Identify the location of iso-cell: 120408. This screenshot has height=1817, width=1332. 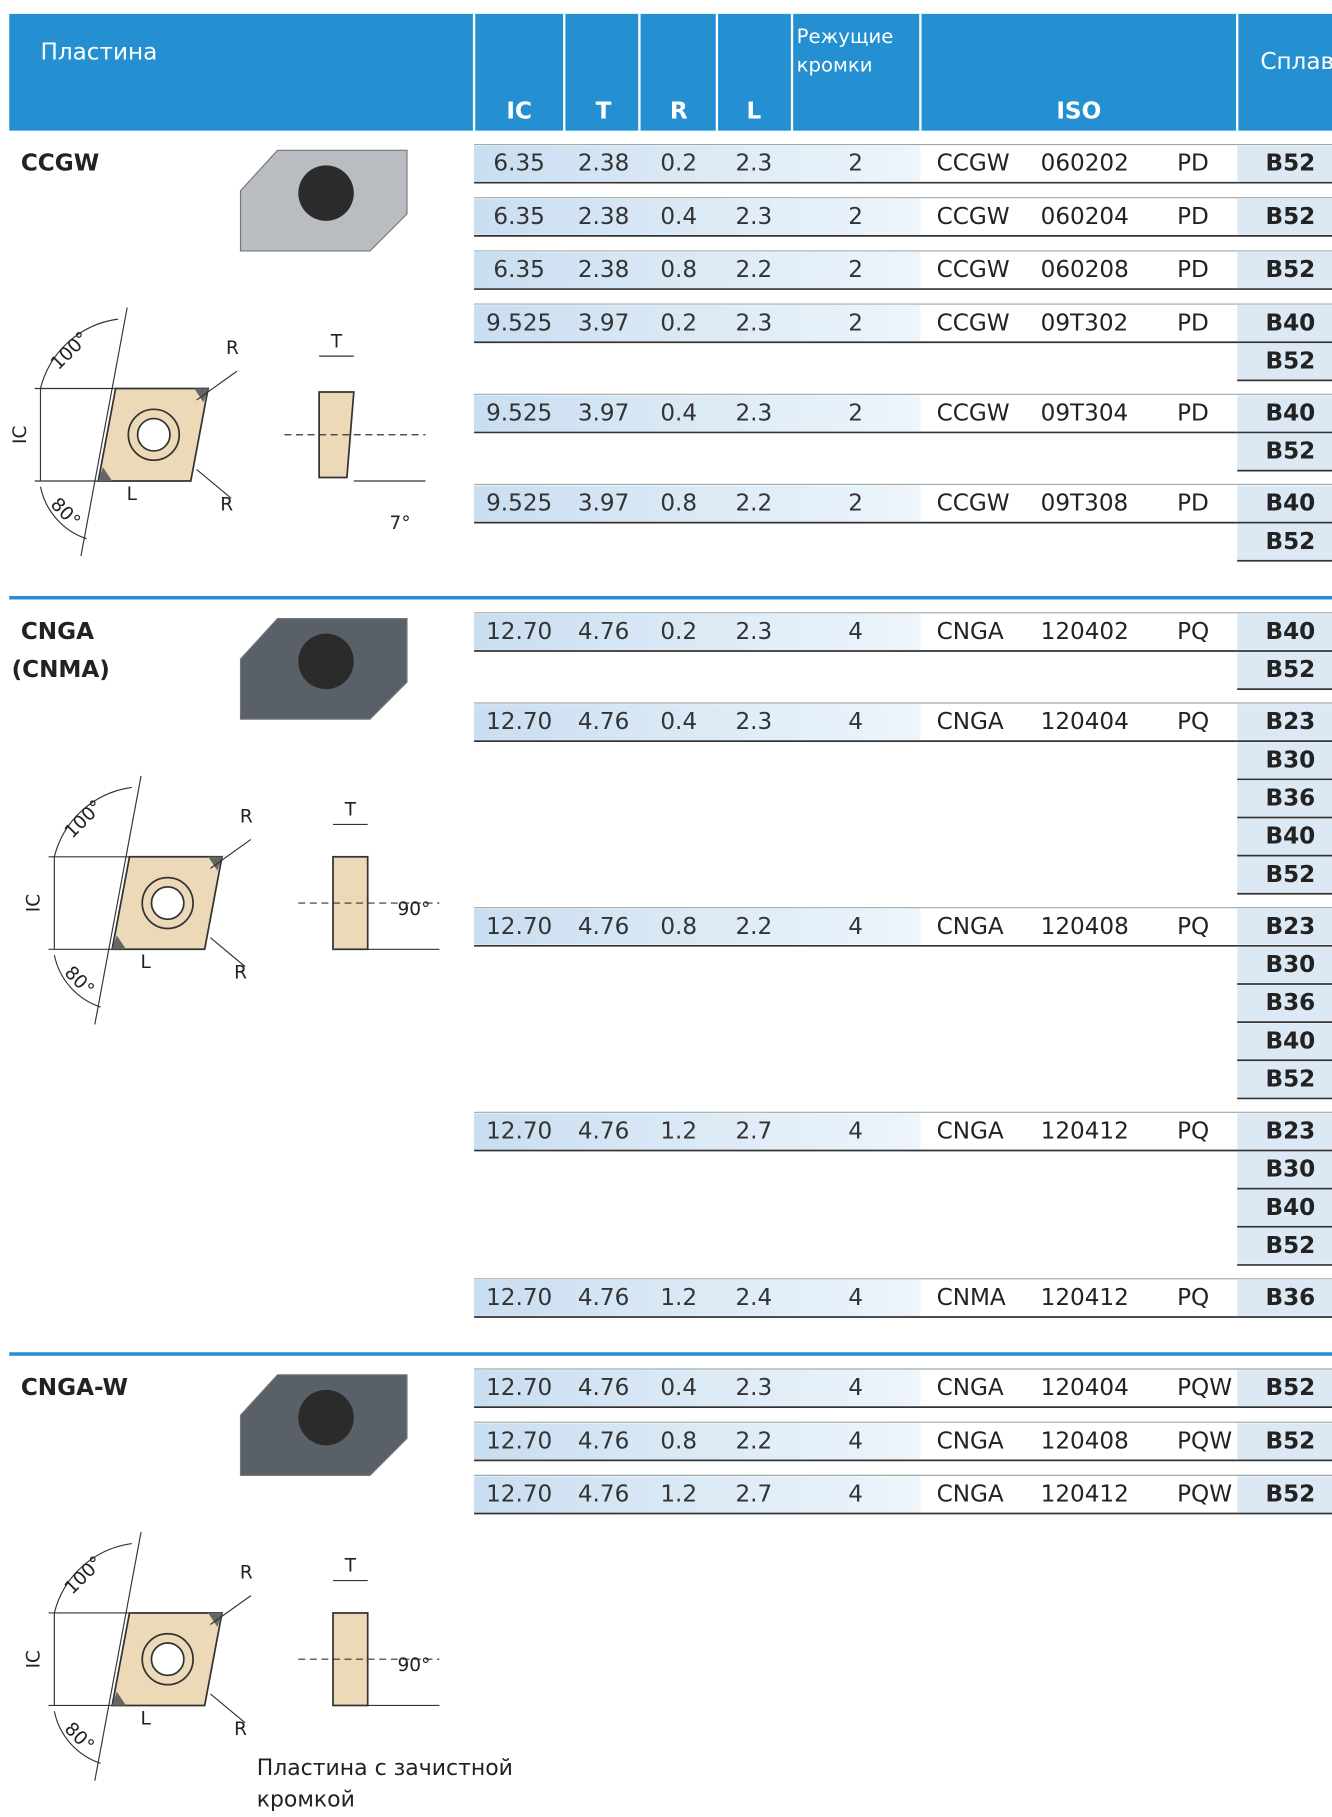
(1085, 1441).